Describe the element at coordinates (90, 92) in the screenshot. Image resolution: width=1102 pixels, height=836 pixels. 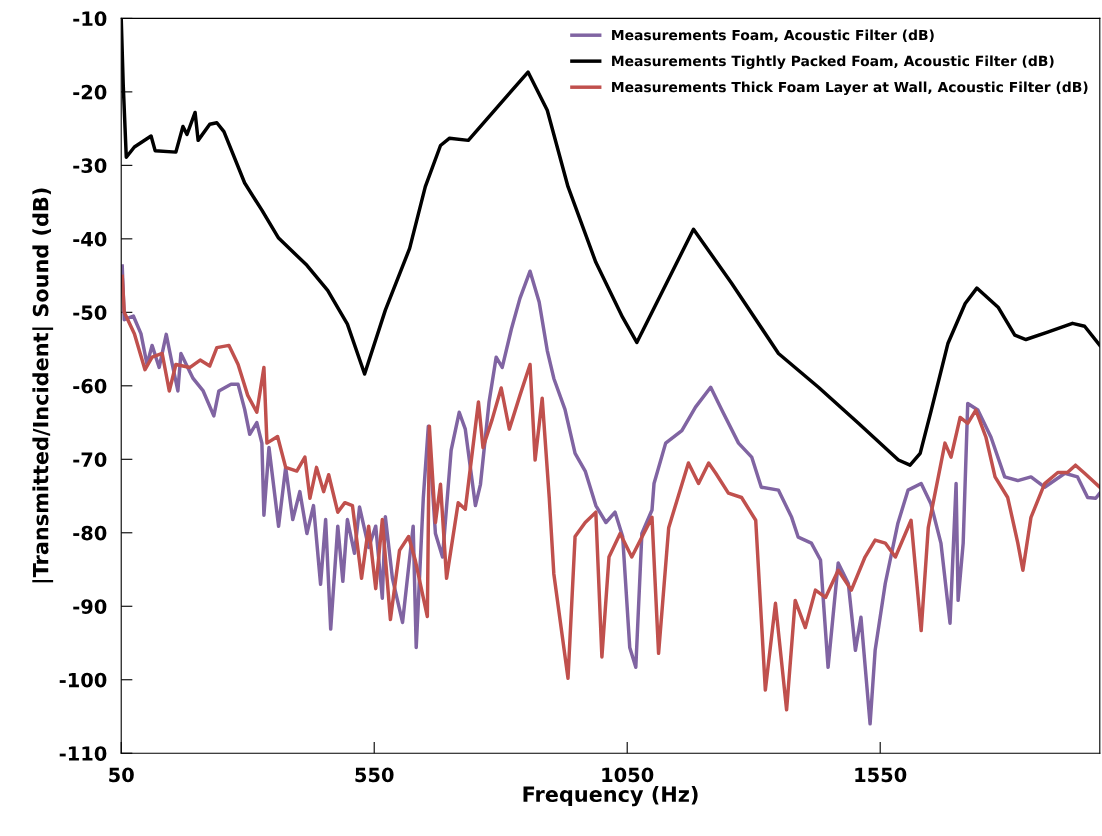
I see `y-tick-label: -20` at that location.